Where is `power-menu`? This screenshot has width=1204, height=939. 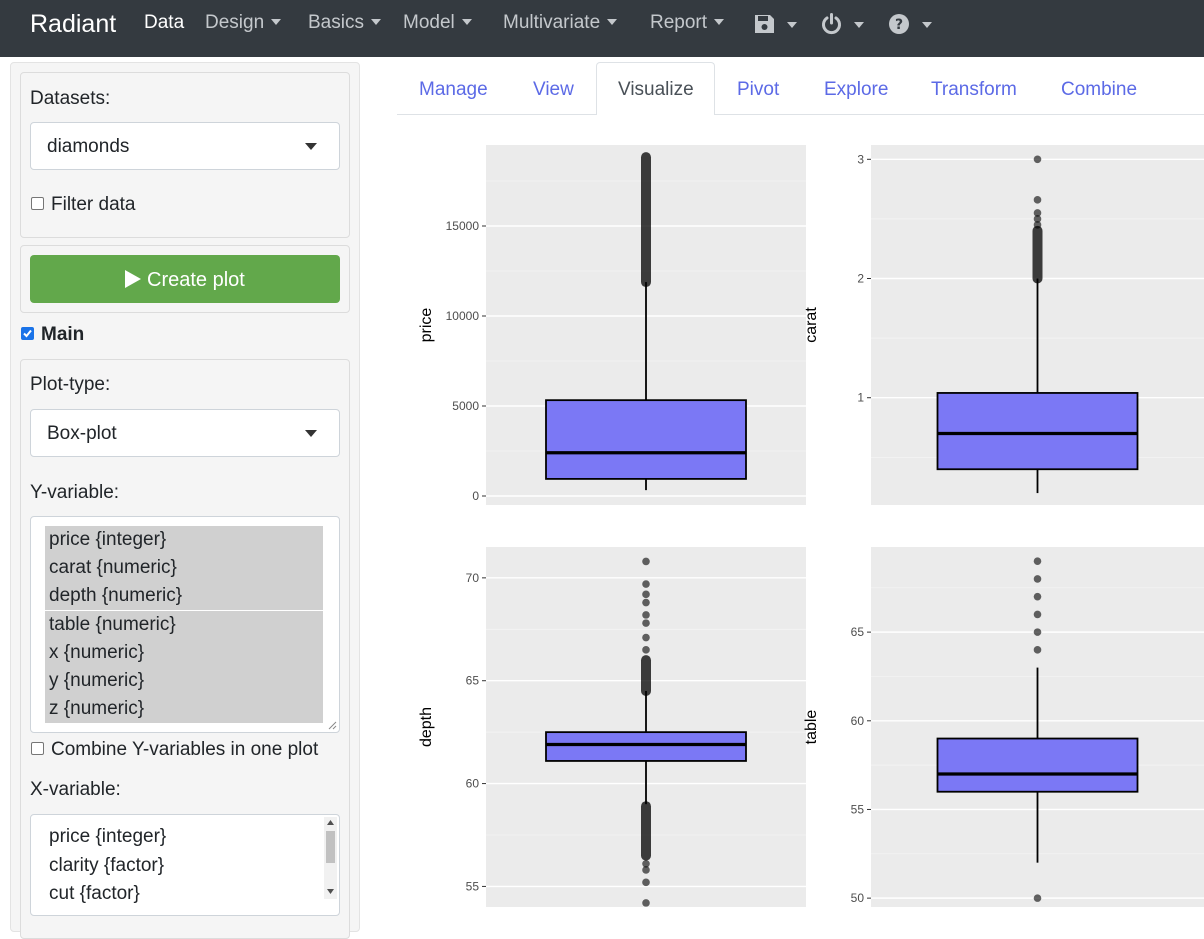 power-menu is located at coordinates (846, 26).